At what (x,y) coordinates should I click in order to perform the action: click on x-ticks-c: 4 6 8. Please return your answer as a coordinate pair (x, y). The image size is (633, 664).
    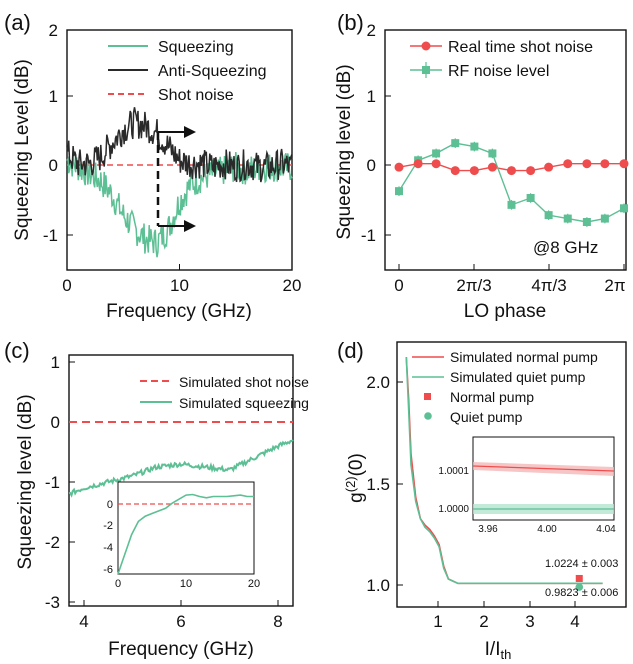
    Looking at the image, I should click on (181, 615).